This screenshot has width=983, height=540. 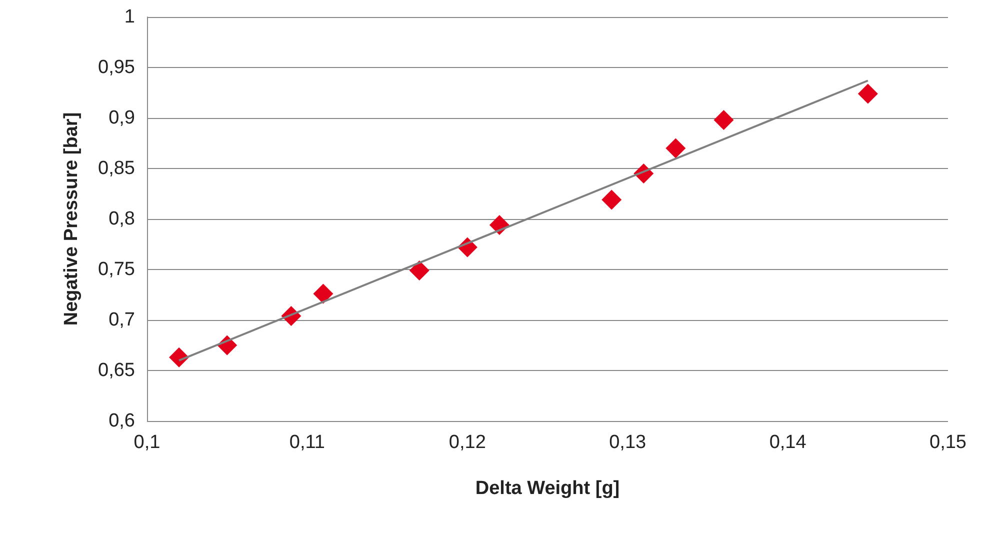 I want to click on x-tick-label: 0,15, so click(x=948, y=442).